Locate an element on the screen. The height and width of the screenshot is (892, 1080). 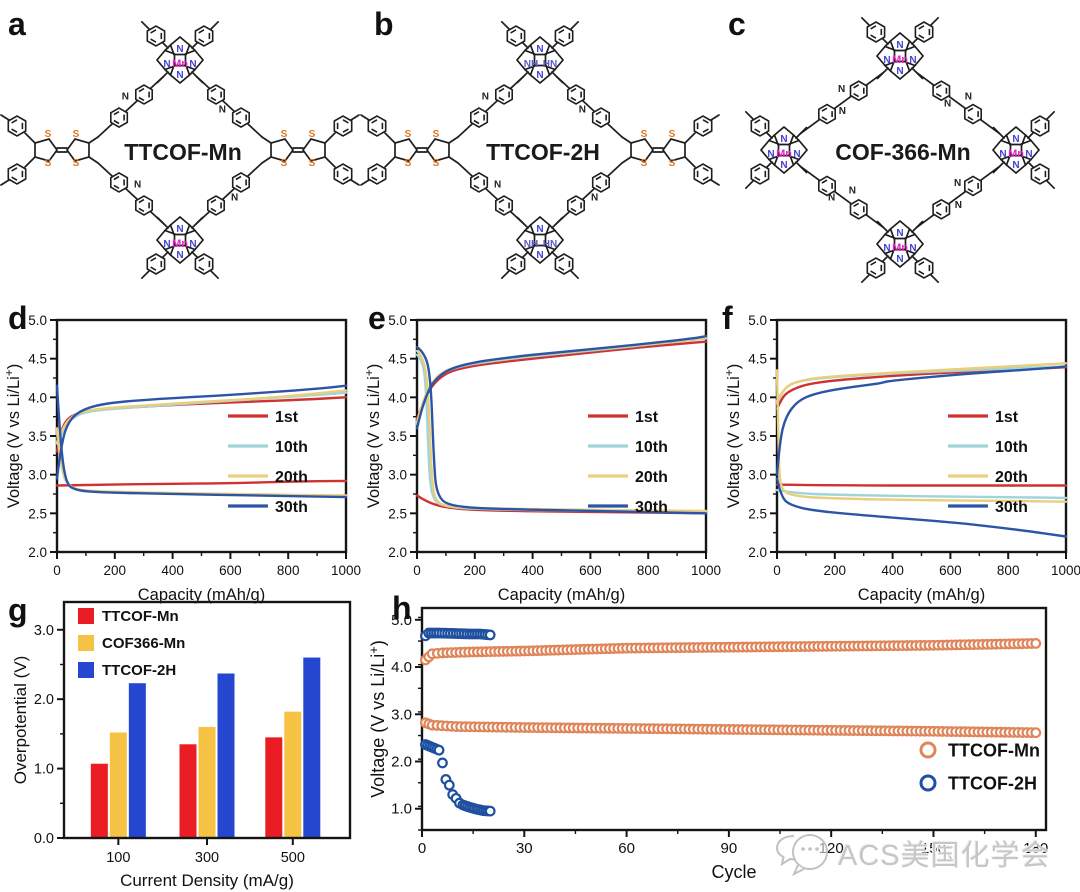
svg-text: 1000 is located at coordinates (1065, 570).